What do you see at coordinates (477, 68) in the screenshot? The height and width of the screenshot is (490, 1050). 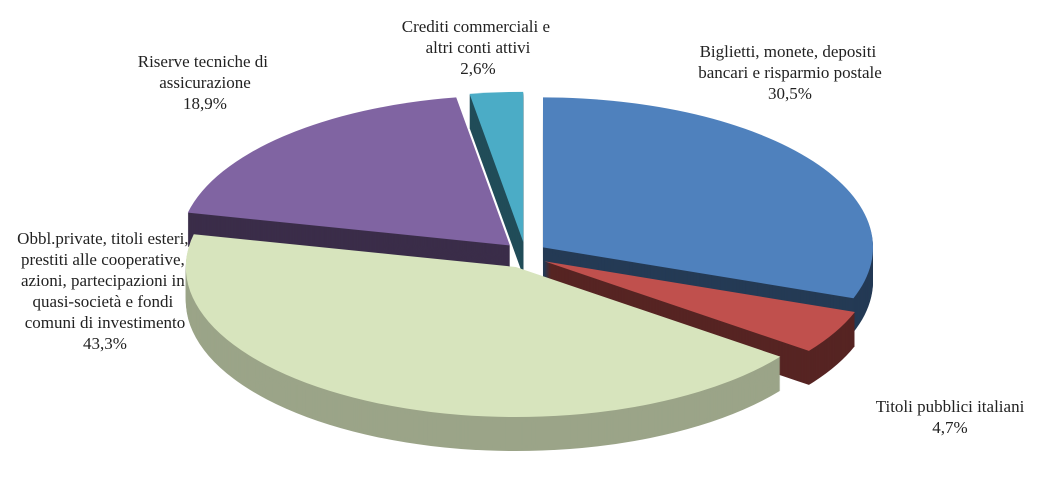 I see `value-label: 2,6%` at bounding box center [477, 68].